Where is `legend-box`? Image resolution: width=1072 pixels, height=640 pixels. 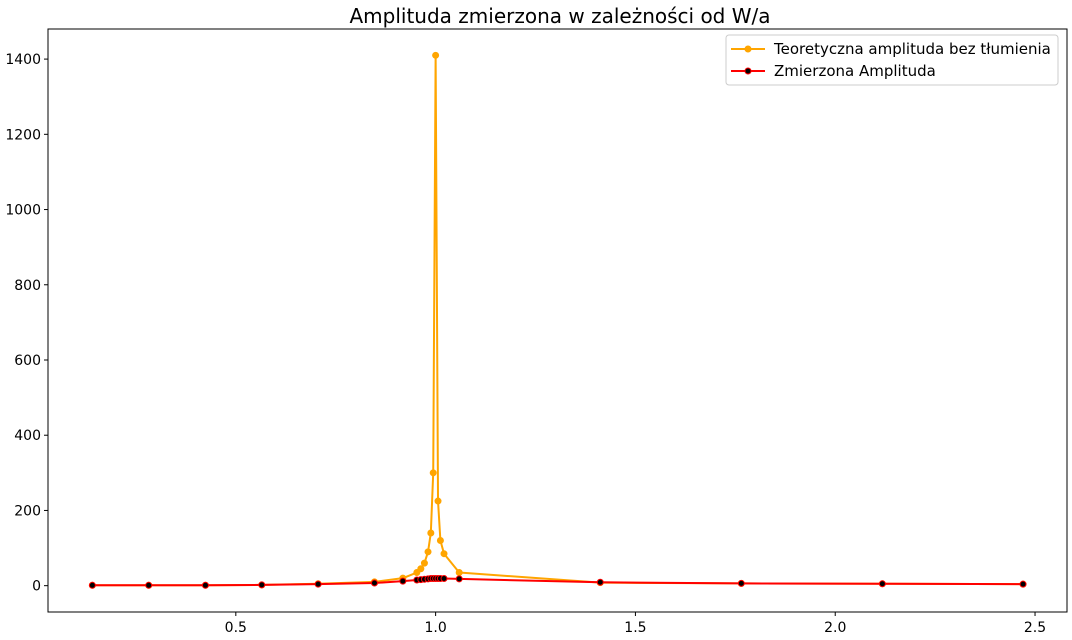
legend-box is located at coordinates (892, 60).